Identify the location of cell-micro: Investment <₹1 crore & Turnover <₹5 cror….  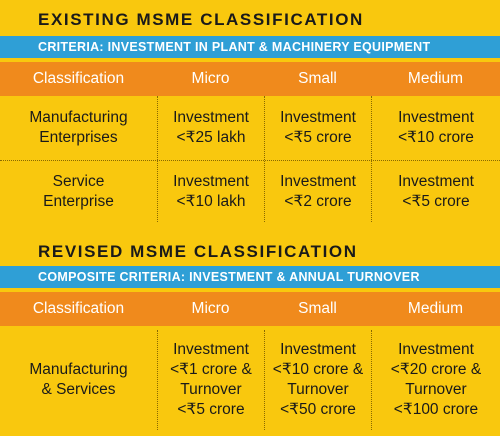
(210, 380).